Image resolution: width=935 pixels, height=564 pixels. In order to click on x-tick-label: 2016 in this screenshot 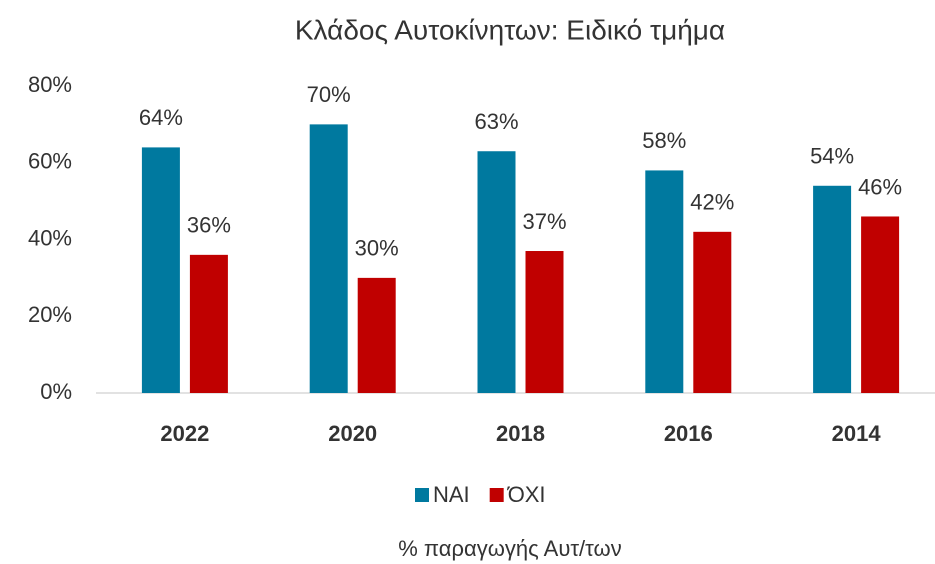, I will do `click(688, 433)`.